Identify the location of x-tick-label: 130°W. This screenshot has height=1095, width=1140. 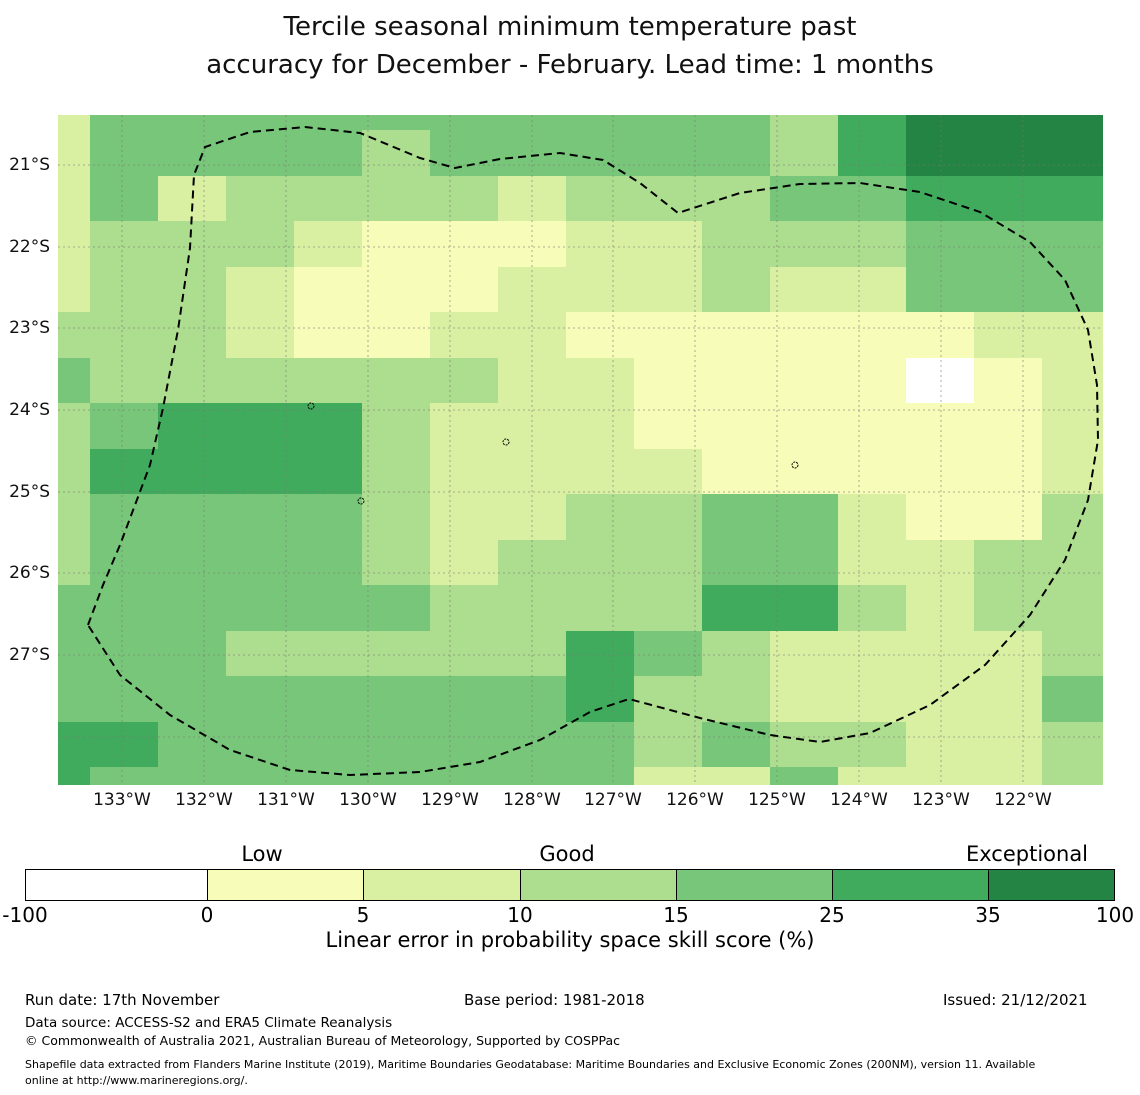
(368, 800).